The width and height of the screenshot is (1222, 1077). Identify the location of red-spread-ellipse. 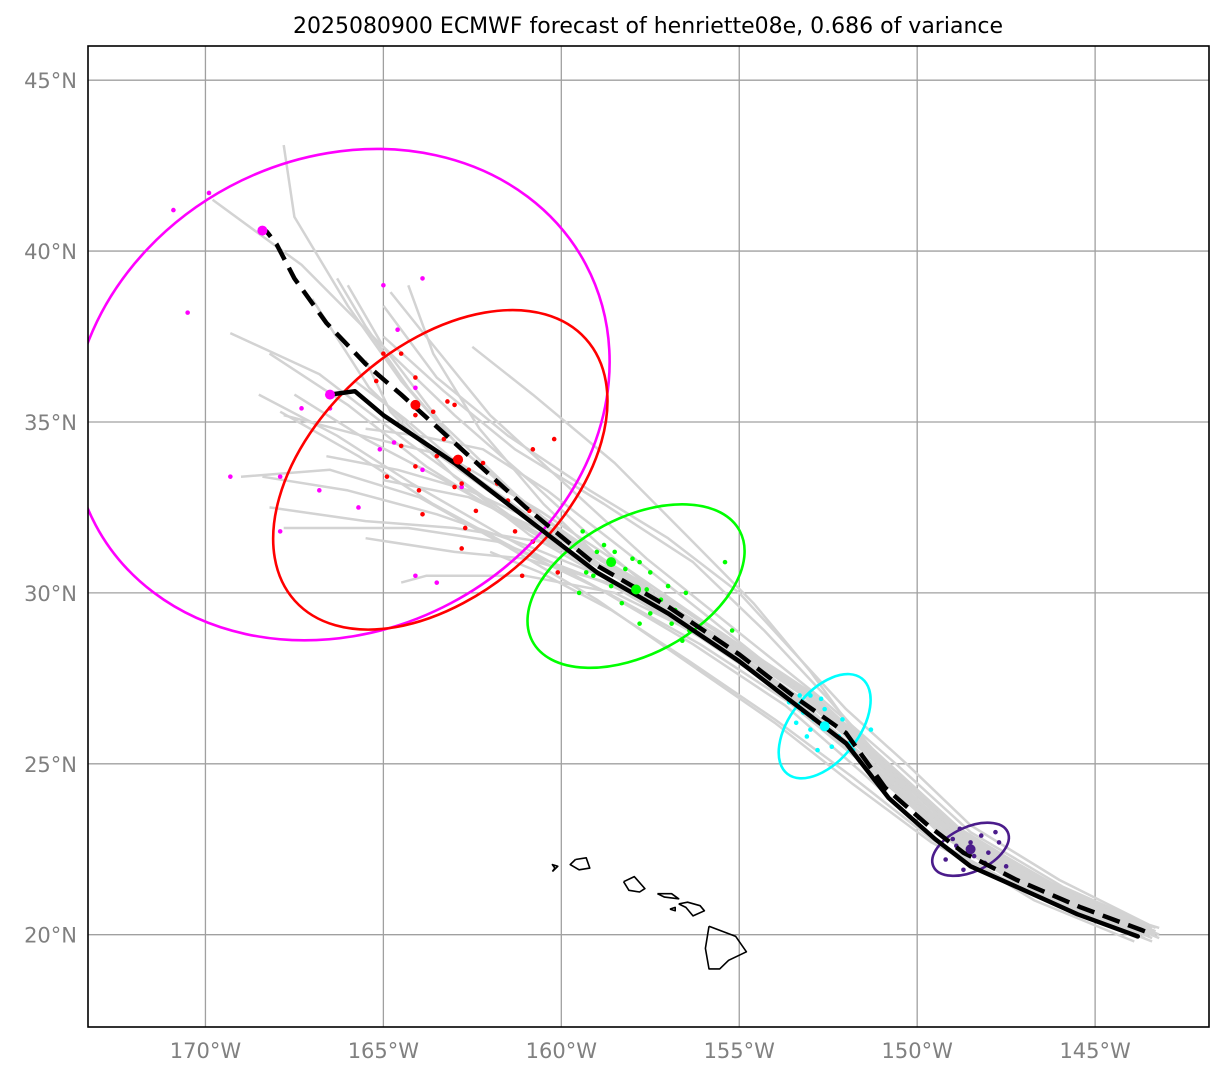
(440, 469).